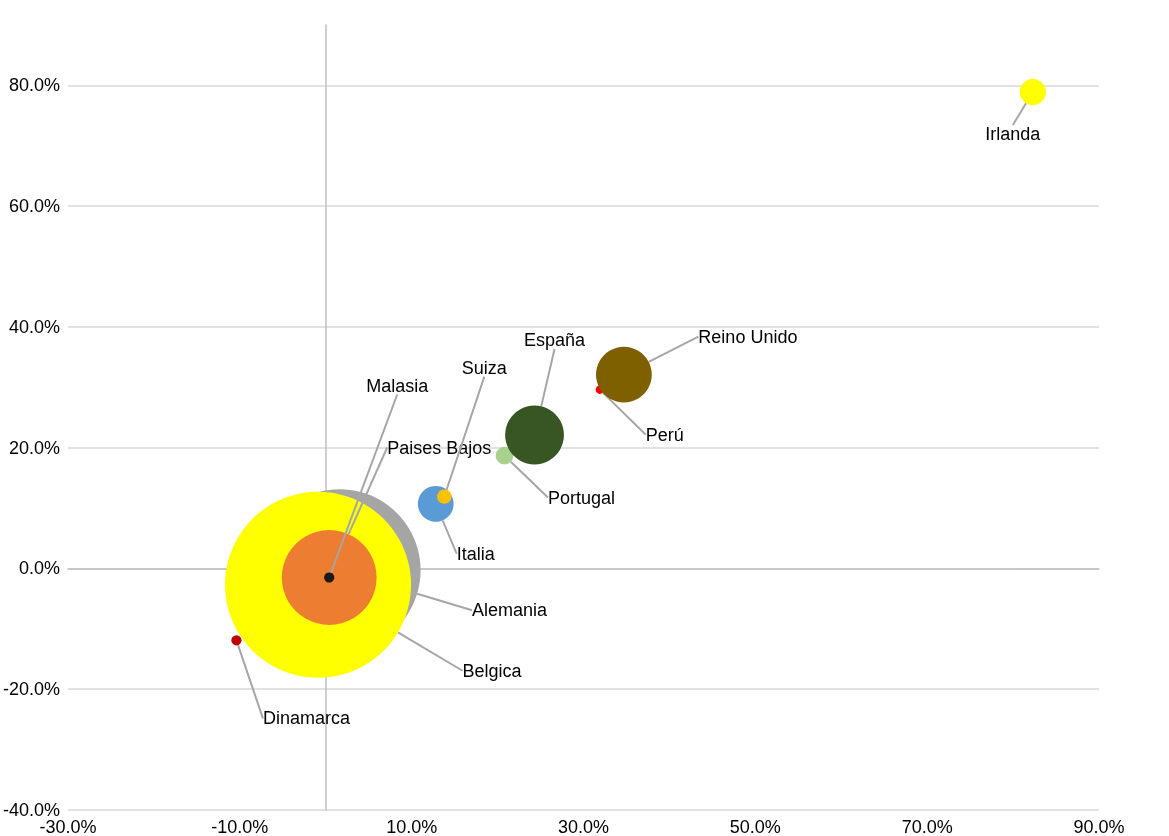 The height and width of the screenshot is (836, 1169). Describe the element at coordinates (927, 826) in the screenshot. I see `x-tick-label: 70.0%` at that location.